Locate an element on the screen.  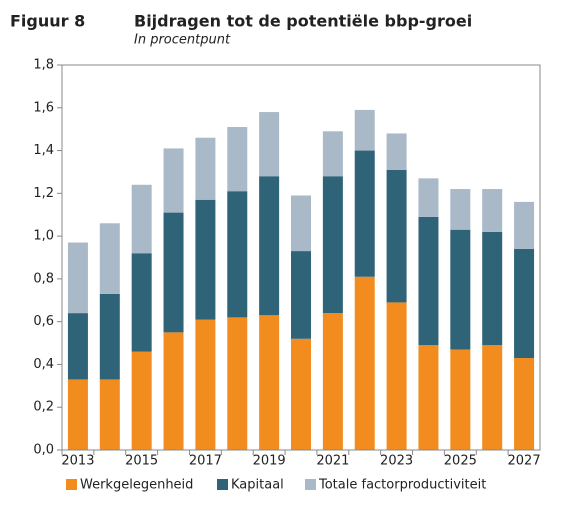
y-tick-label: 0,0 is located at coordinates (43, 450).